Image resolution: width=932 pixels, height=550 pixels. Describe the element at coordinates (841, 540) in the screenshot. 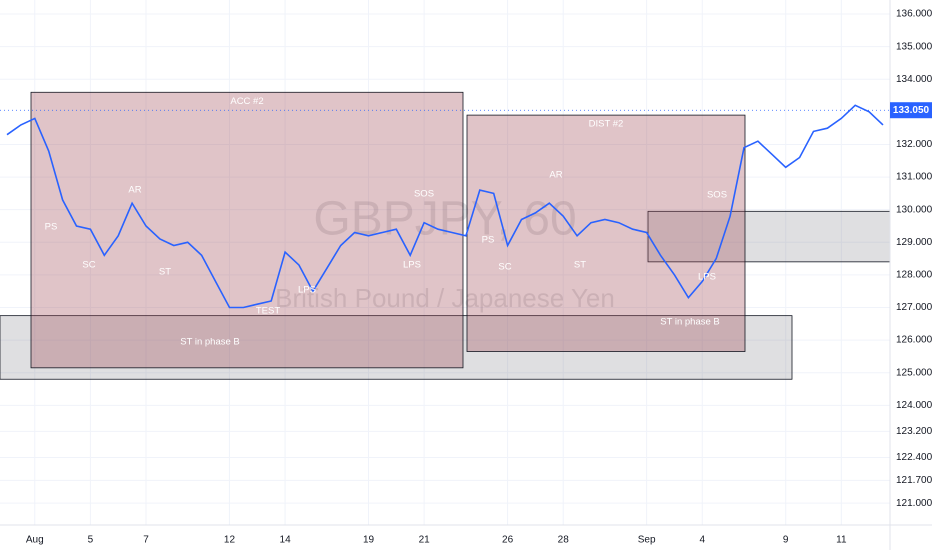

I see `x-tick-label: 11` at that location.